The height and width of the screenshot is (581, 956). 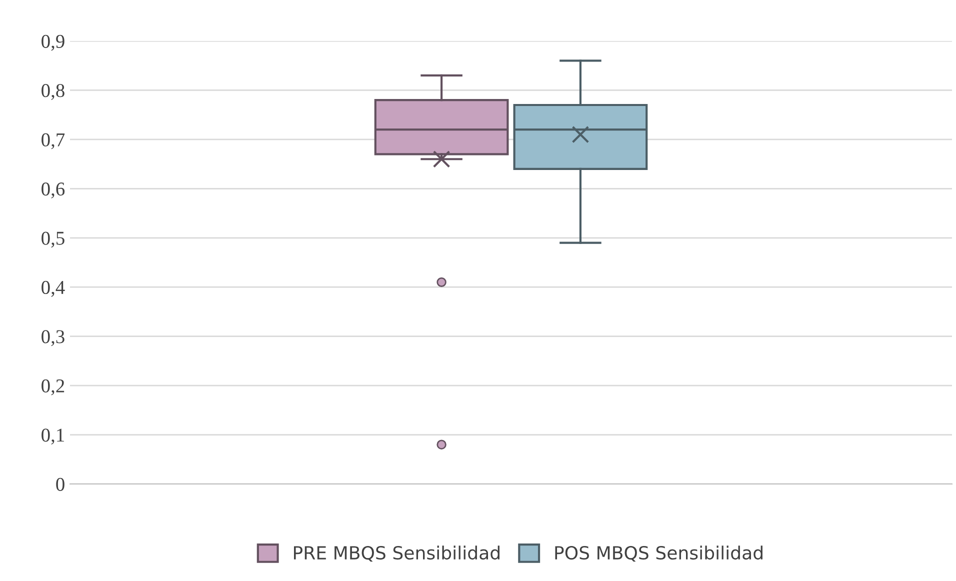 I want to click on legend-label: PRE MBQS Sensibilidad, so click(x=397, y=554).